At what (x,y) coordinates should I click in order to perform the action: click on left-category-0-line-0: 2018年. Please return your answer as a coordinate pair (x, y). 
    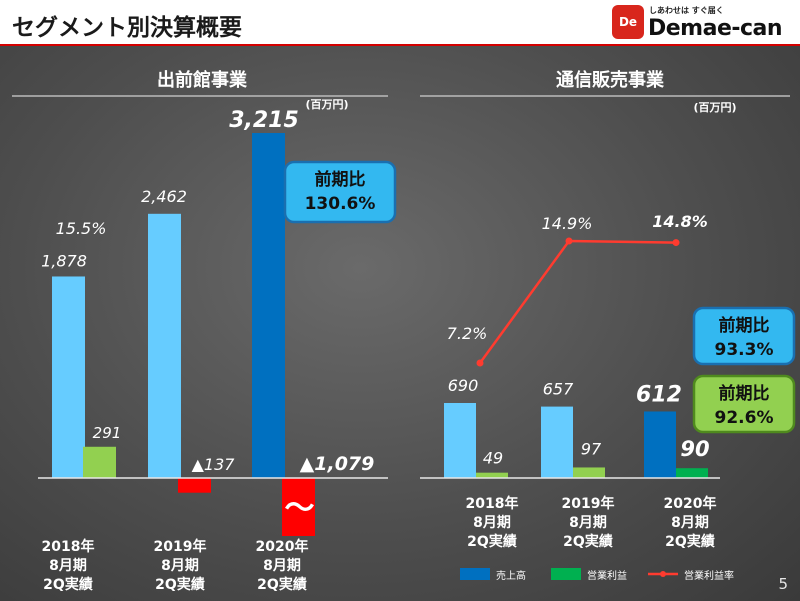
    Looking at the image, I should click on (68, 546).